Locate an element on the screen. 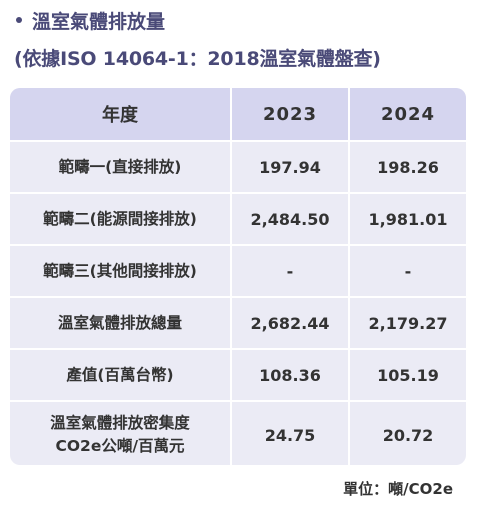 This screenshot has height=514, width=477. section-subtitle: (依據ISO 14064-1：2018溫室氣體盤查) is located at coordinates (197, 59).